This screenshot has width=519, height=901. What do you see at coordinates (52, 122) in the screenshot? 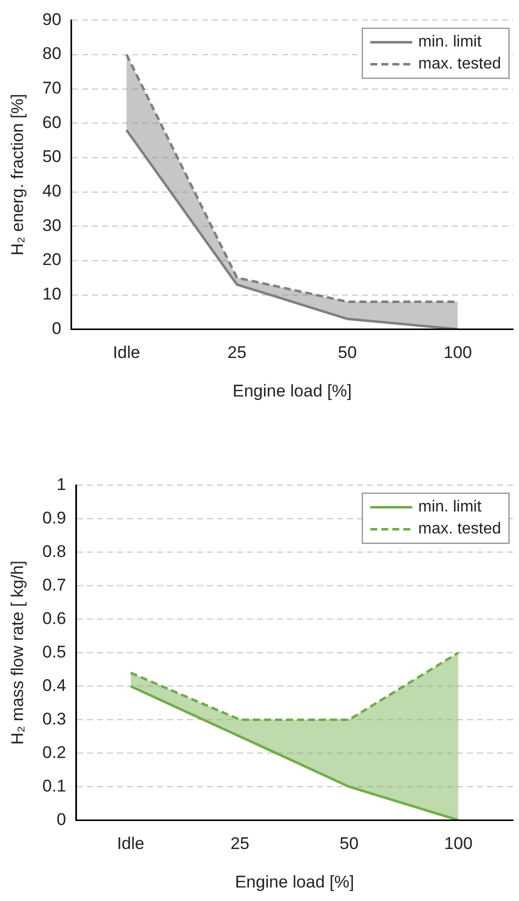
I see `y-tick-label: 60` at bounding box center [52, 122].